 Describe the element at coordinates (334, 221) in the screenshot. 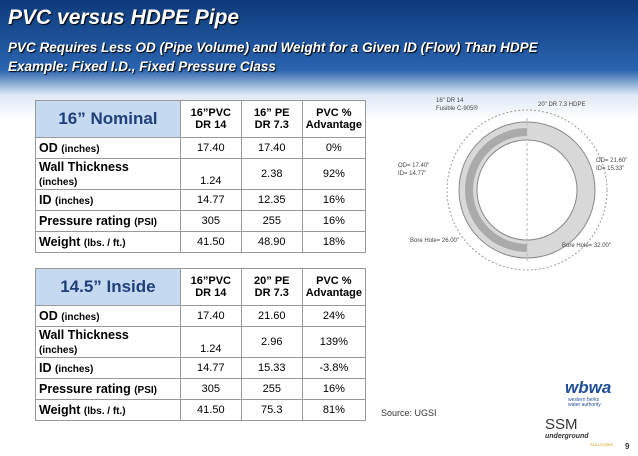

I see `cell: 16%` at that location.